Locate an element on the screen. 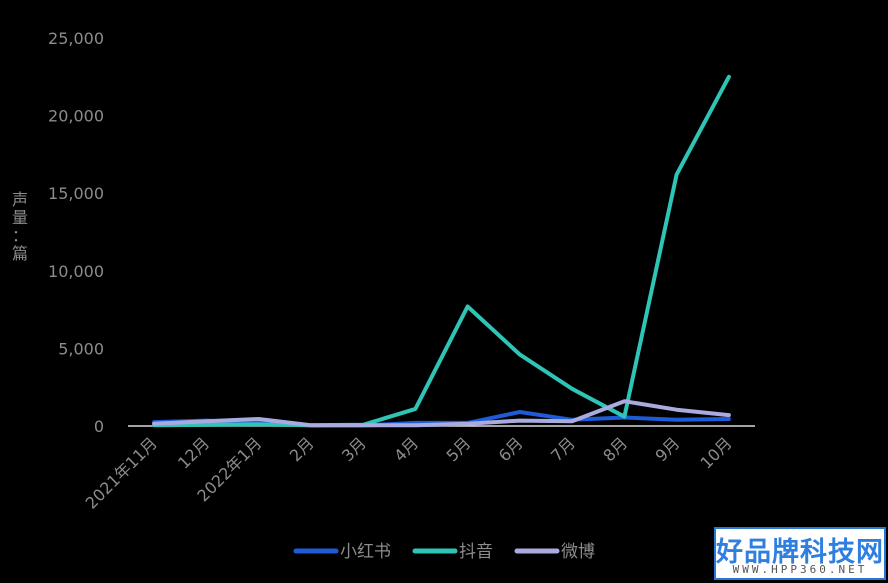 Image resolution: width=888 pixels, height=583 pixels. y-tick-label: 15,000 is located at coordinates (76, 193).